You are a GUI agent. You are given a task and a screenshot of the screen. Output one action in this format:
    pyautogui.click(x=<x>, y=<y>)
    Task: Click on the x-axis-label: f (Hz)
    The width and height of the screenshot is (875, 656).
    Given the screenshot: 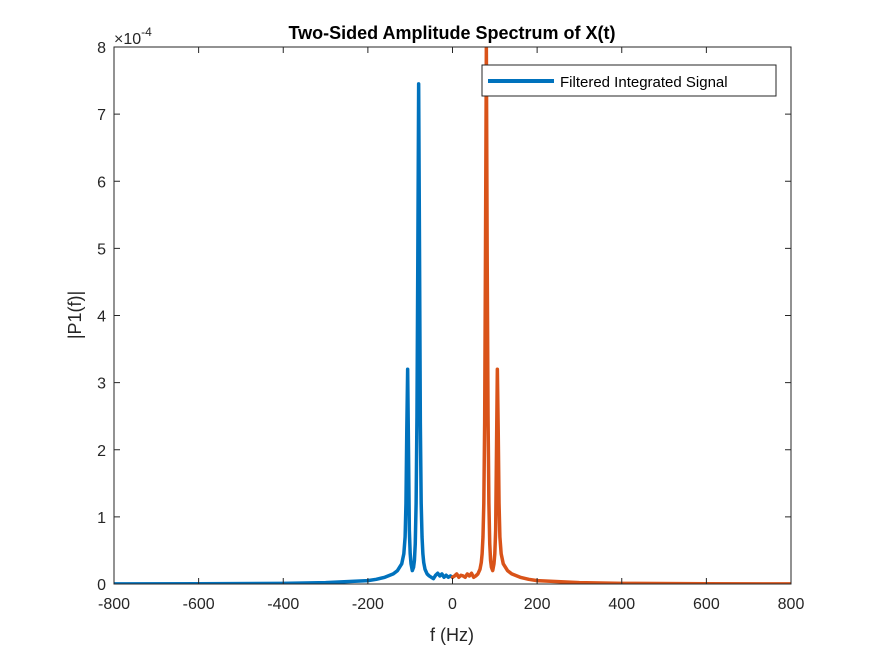 What is the action you would take?
    pyautogui.click(x=452, y=635)
    